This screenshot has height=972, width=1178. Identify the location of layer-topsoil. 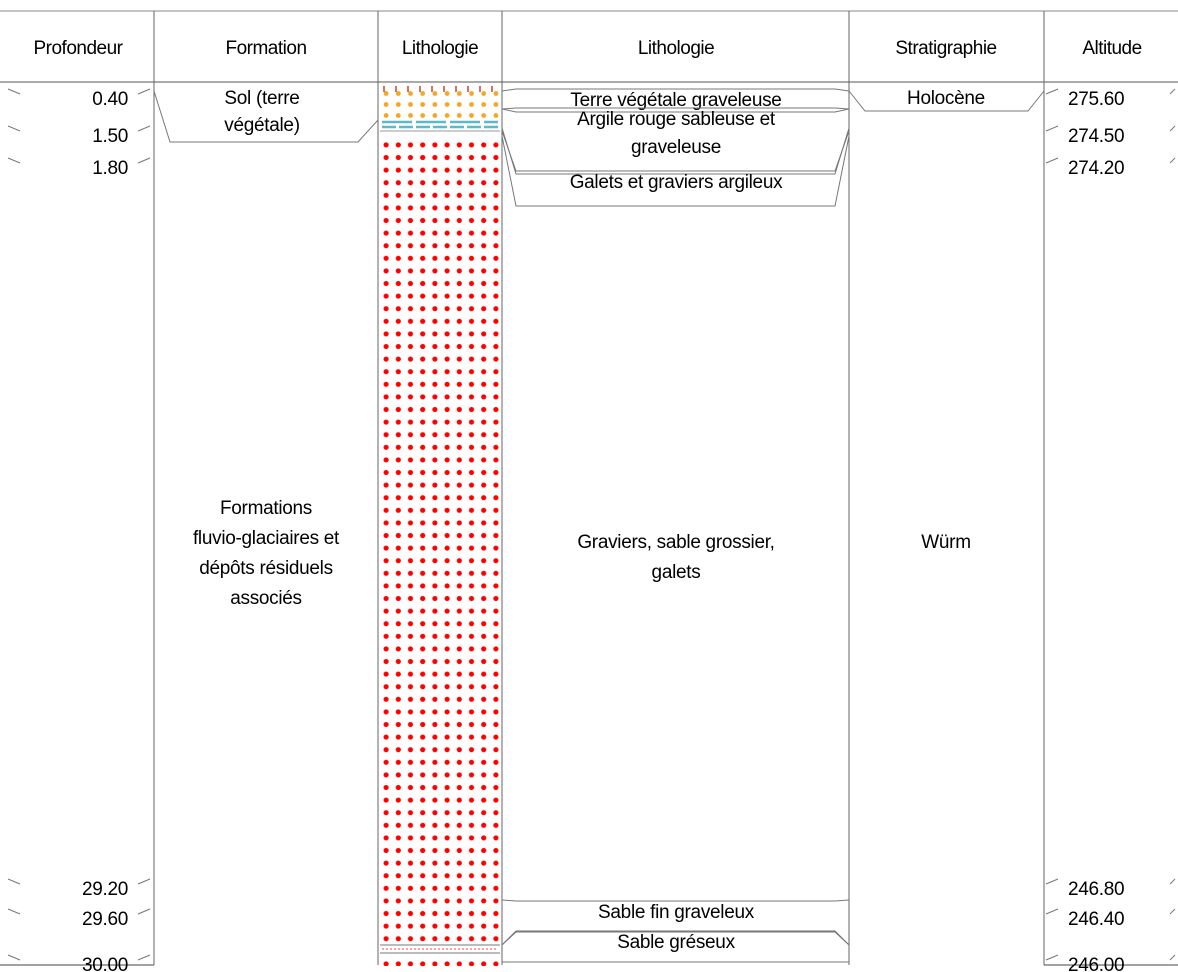
(440, 100).